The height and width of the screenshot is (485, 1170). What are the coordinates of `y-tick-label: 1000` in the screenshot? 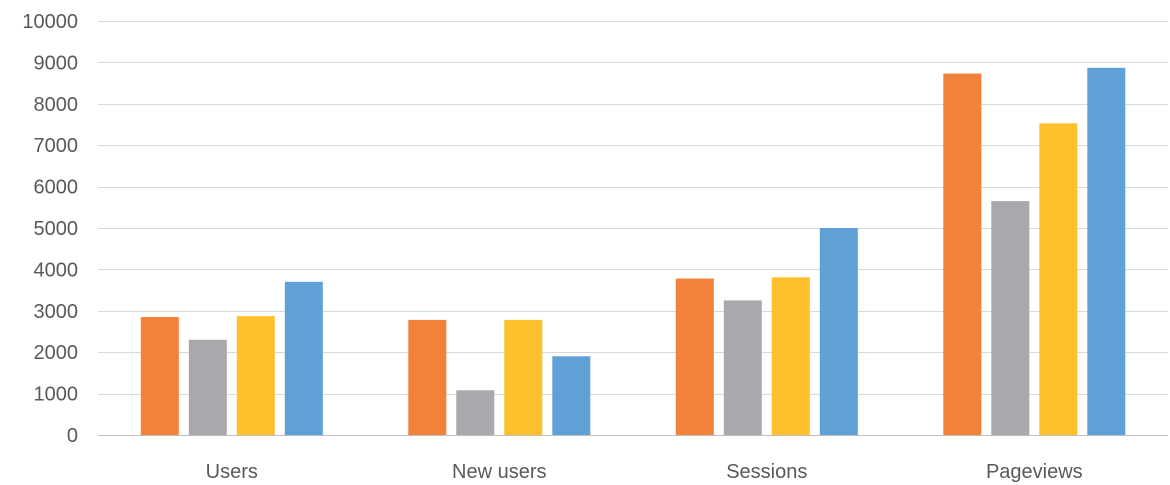 It's located at (56, 395).